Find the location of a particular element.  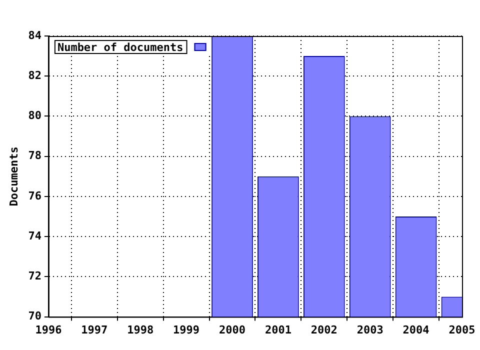

x-tick-label: 1998 is located at coordinates (140, 329).